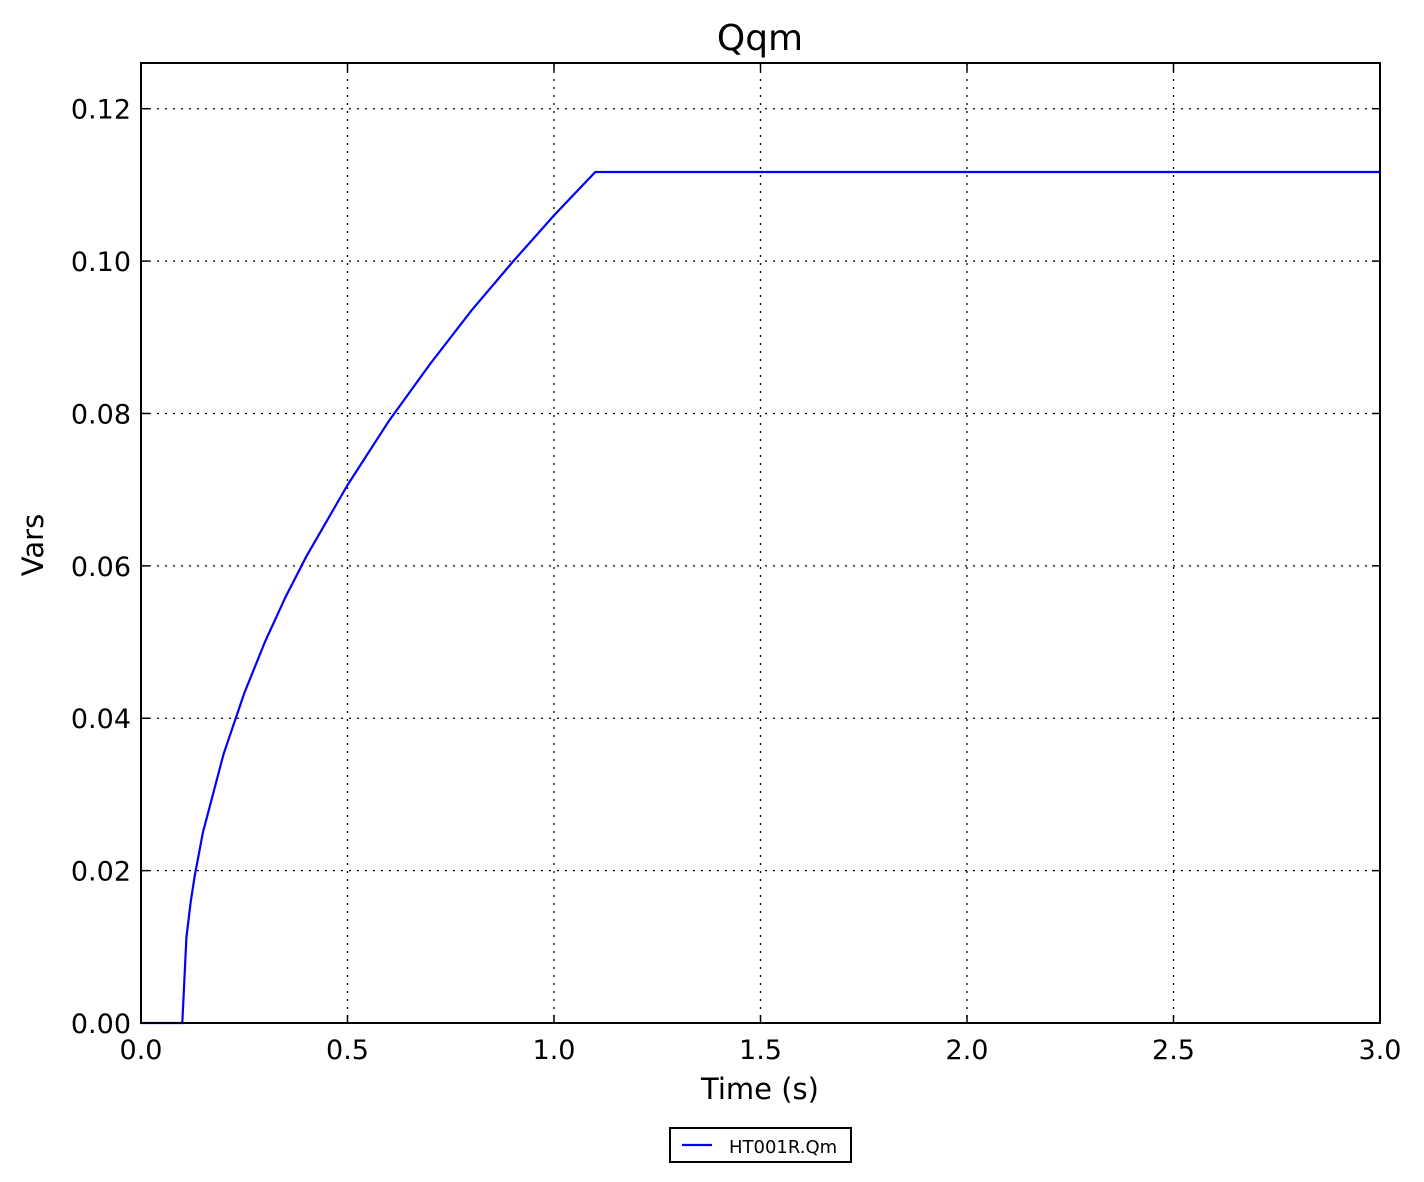 The width and height of the screenshot is (1424, 1182). What do you see at coordinates (101, 1024) in the screenshot?
I see `y-tick-label: 0.00` at bounding box center [101, 1024].